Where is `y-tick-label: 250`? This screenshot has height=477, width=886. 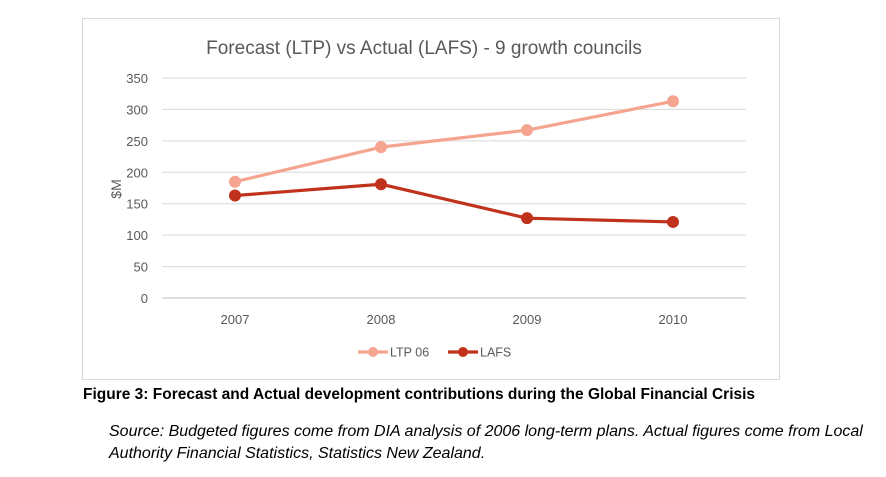 y-tick-label: 250 is located at coordinates (137, 141).